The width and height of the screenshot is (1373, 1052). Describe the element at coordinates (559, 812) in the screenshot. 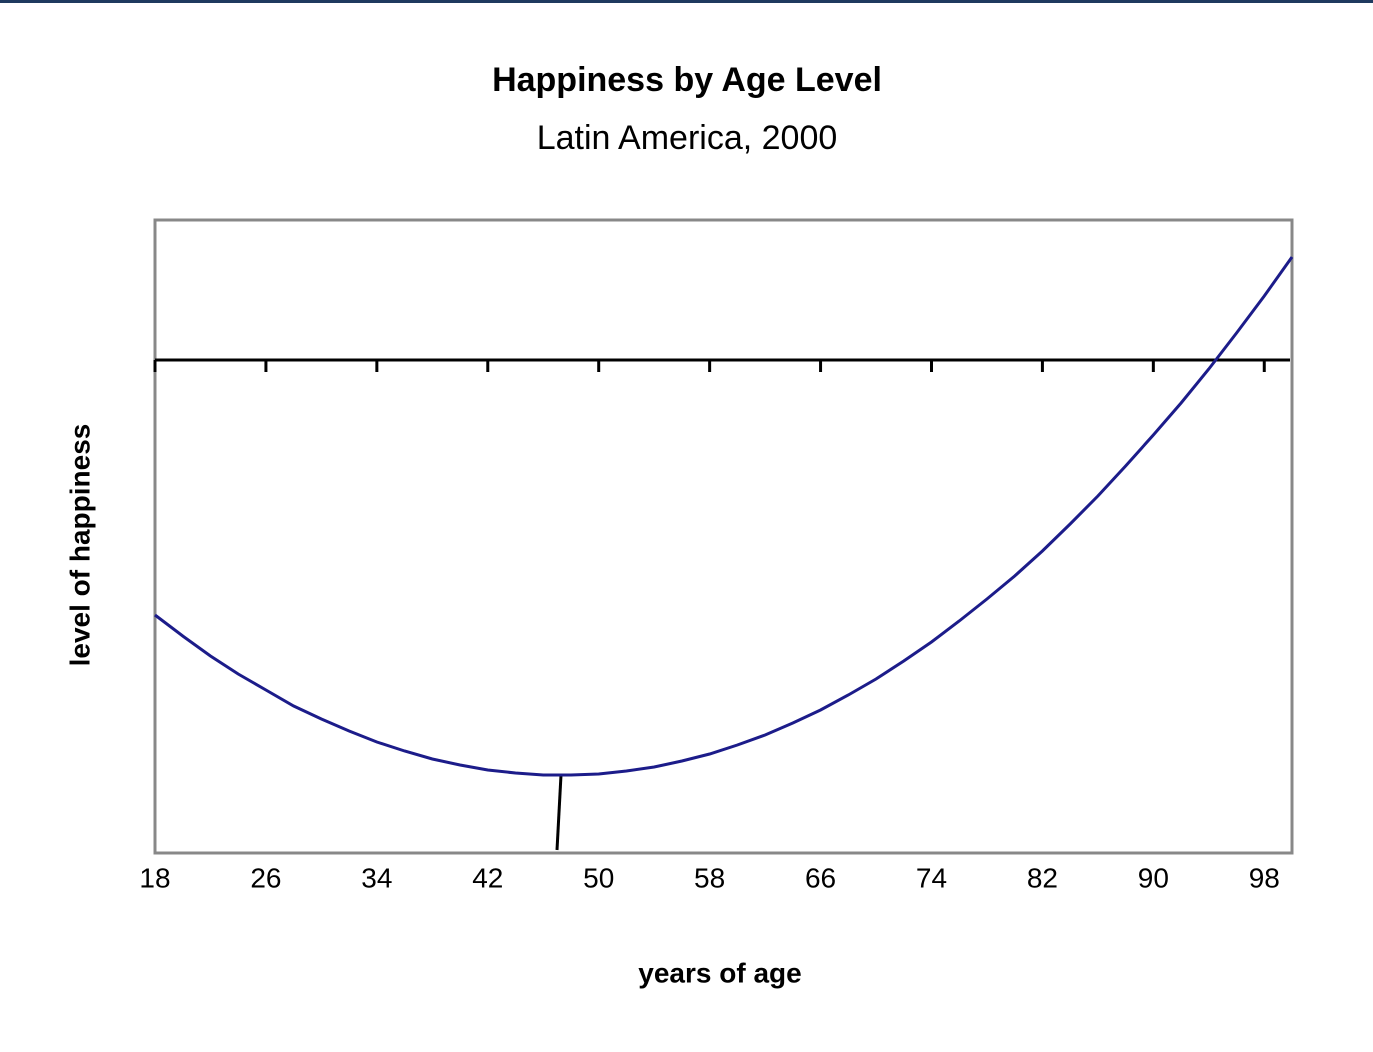

I see `minimum-marker` at that location.